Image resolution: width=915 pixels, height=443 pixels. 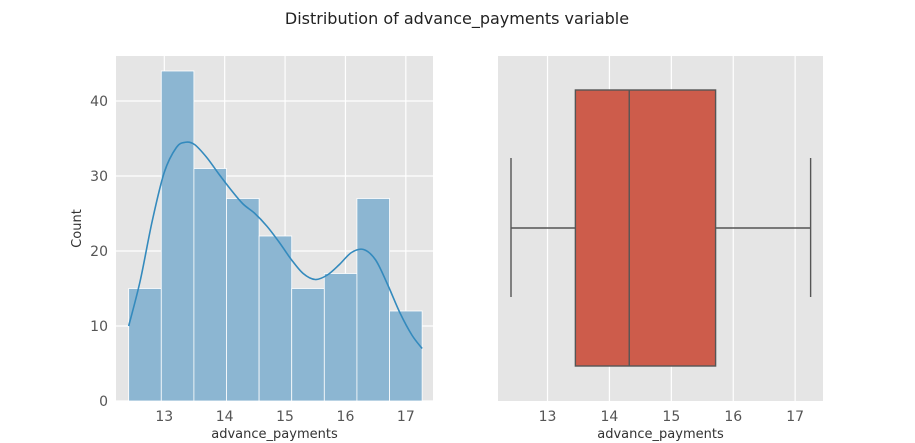 What do you see at coordinates (225, 417) in the screenshot?
I see `histogram-x-tick-label: 14` at bounding box center [225, 417].